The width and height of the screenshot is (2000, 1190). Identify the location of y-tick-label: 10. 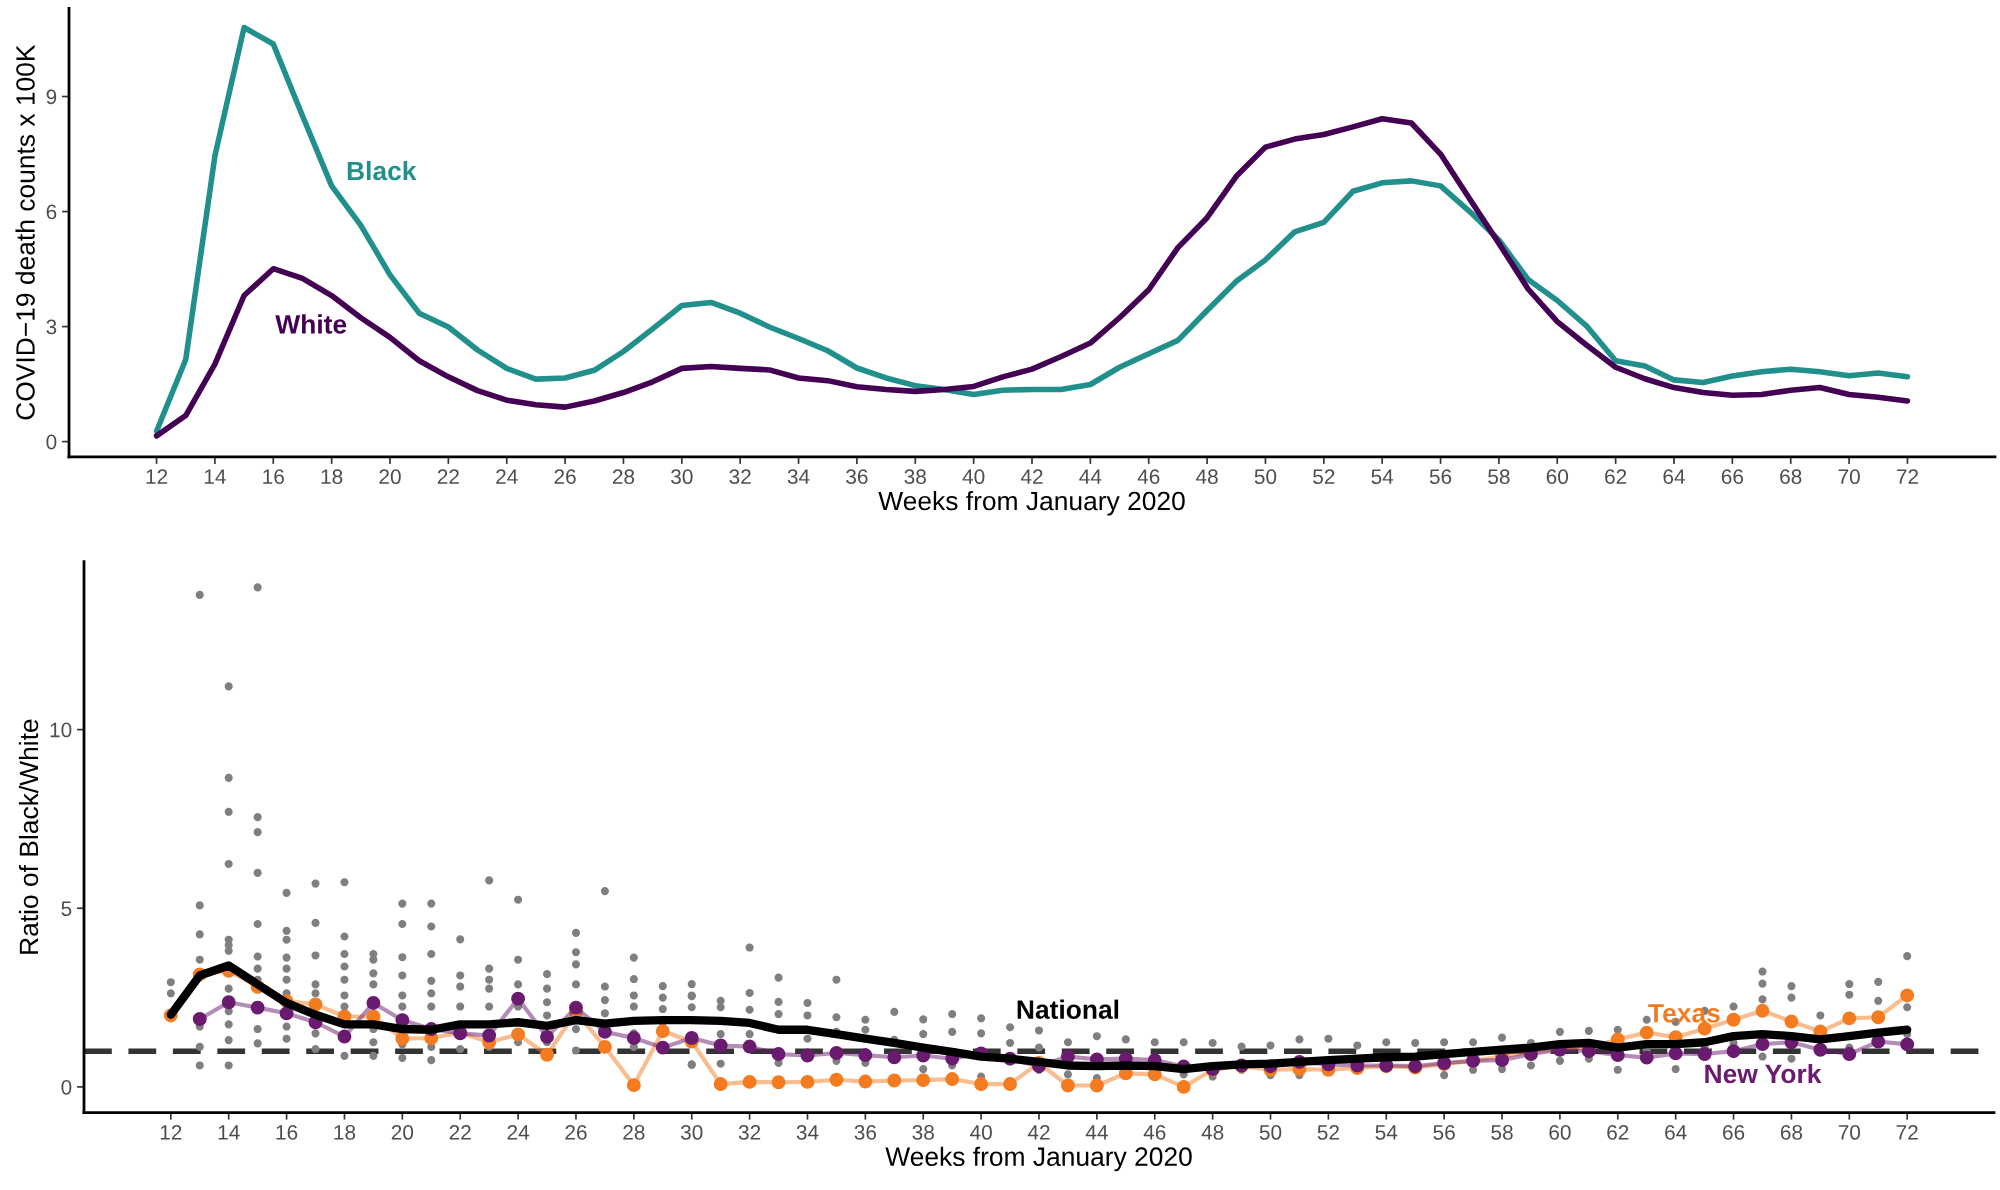
(61, 730).